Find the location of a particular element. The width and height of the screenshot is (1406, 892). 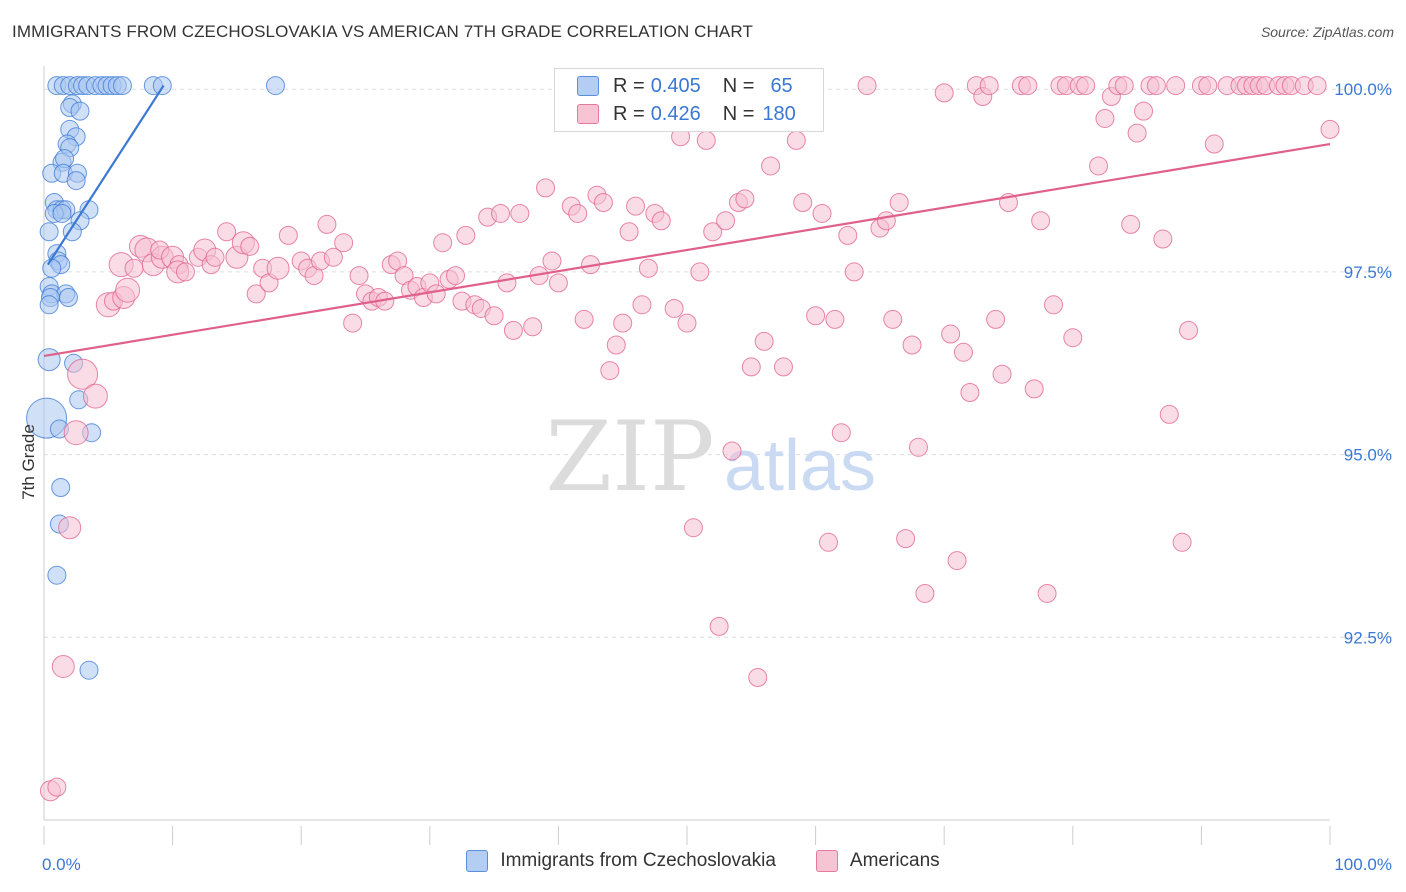

y-axis-label: 7th Grade is located at coordinates (28, 462).